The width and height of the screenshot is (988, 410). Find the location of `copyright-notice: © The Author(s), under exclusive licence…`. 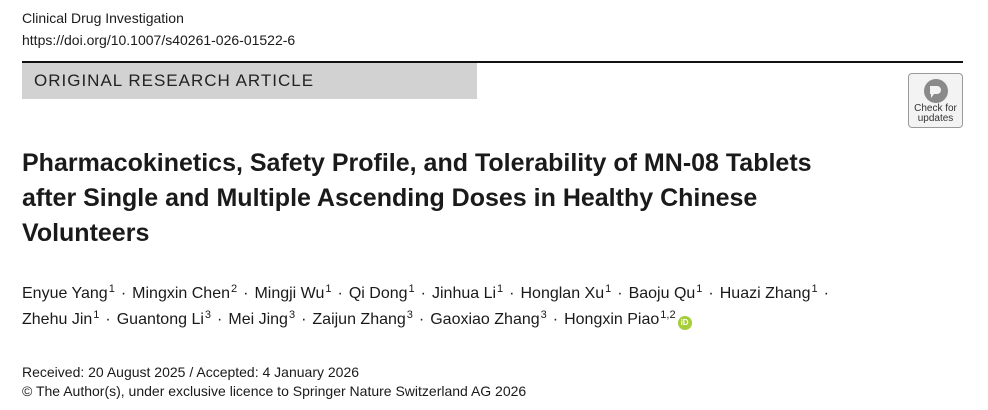

copyright-notice: © The Author(s), under exclusive licence… is located at coordinates (274, 391).